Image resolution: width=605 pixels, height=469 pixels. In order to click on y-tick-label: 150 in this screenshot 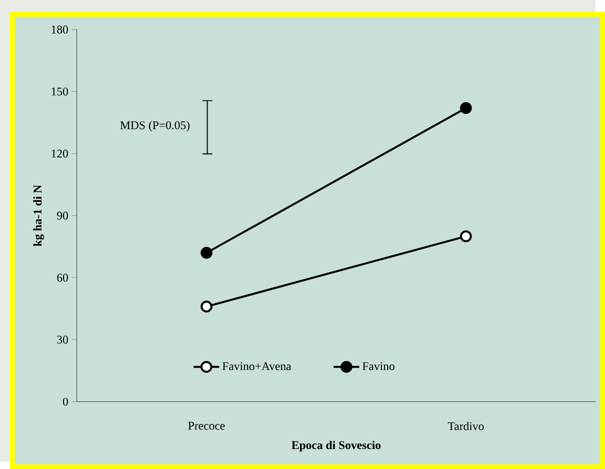, I will do `click(60, 92)`.